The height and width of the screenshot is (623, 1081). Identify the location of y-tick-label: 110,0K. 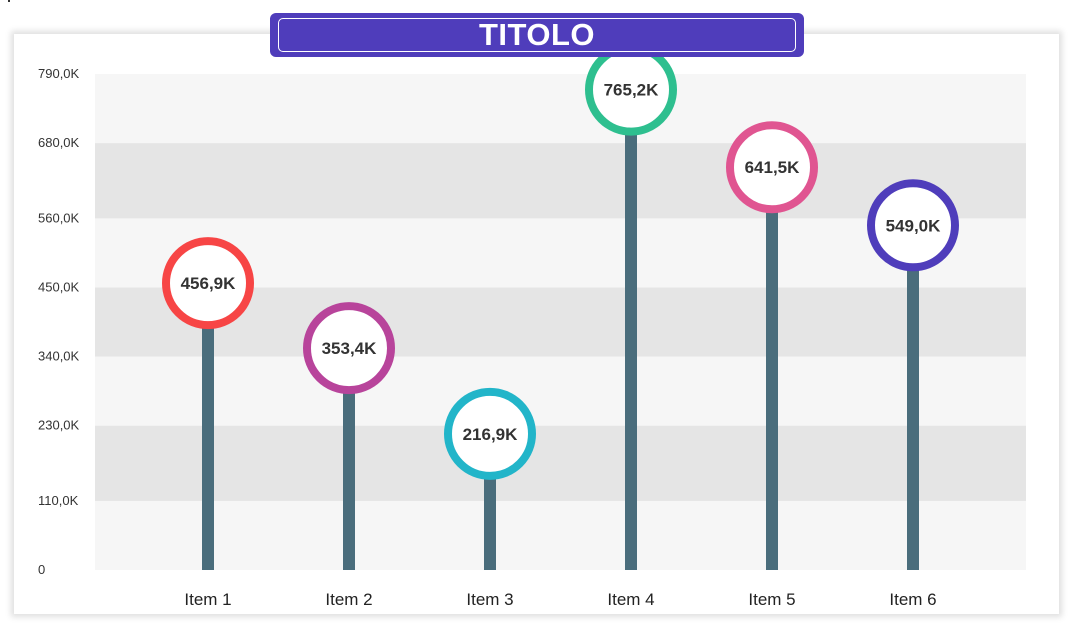
(58, 500).